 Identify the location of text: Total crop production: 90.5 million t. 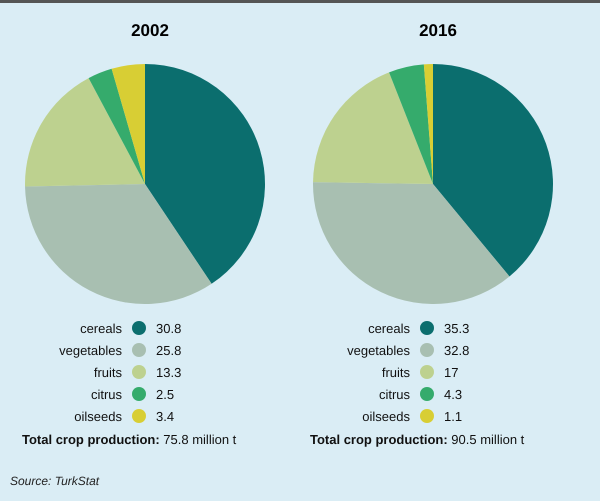
(417, 439).